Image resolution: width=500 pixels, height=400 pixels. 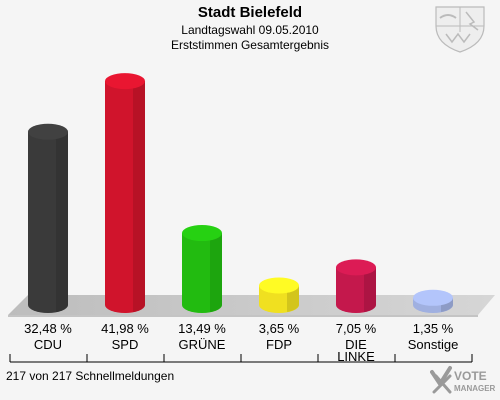 What do you see at coordinates (279, 295) in the screenshot?
I see `bar-fdp` at bounding box center [279, 295].